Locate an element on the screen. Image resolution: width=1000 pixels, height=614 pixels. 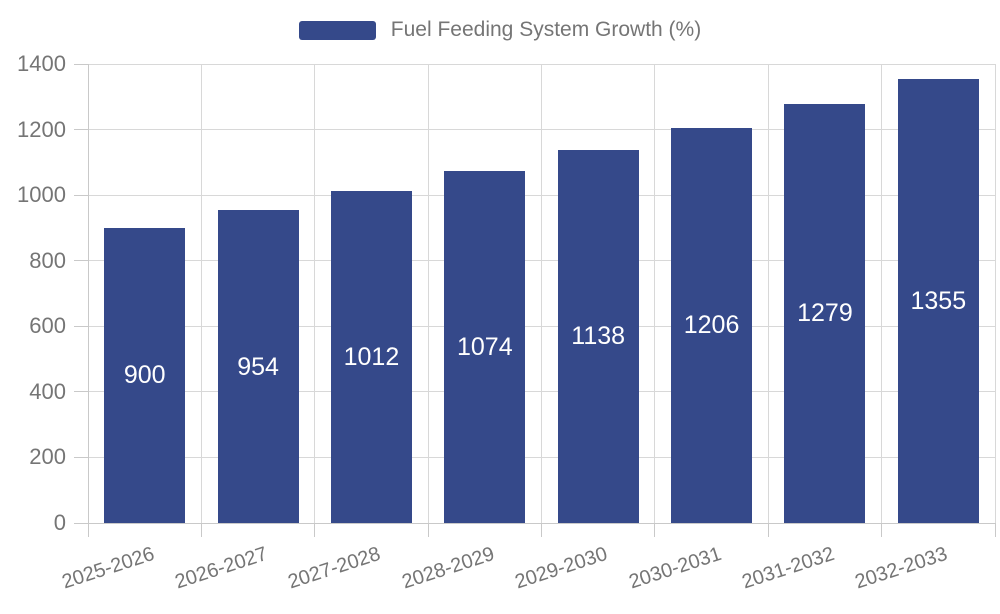
y-tick-label: 0 is located at coordinates (59, 522).